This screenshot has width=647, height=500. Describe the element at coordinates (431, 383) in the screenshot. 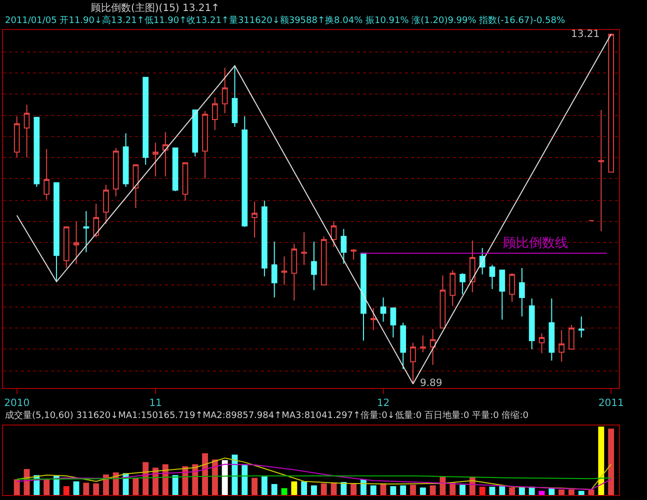

I see `annotation: 9.89` at that location.